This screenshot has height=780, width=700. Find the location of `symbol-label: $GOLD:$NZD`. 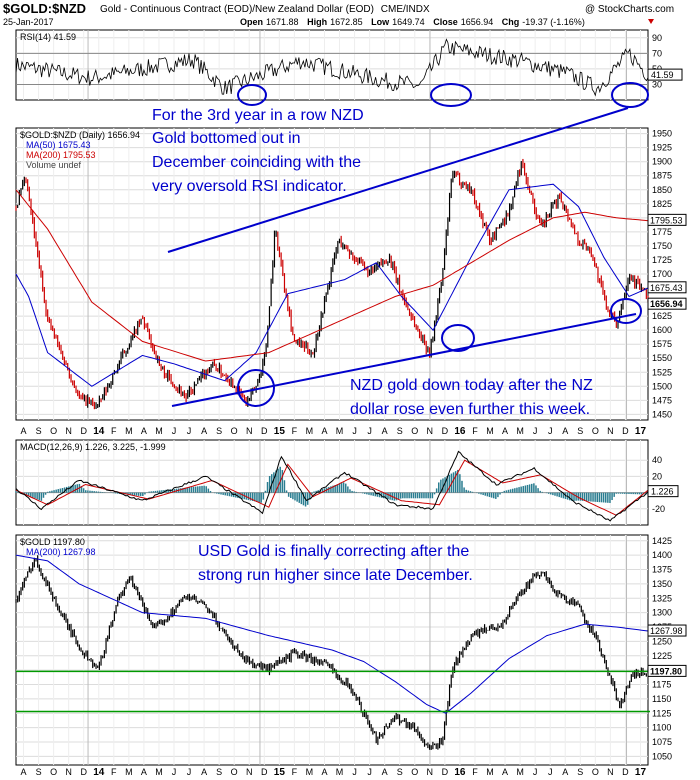

symbol-label: $GOLD:$NZD is located at coordinates (44, 8).